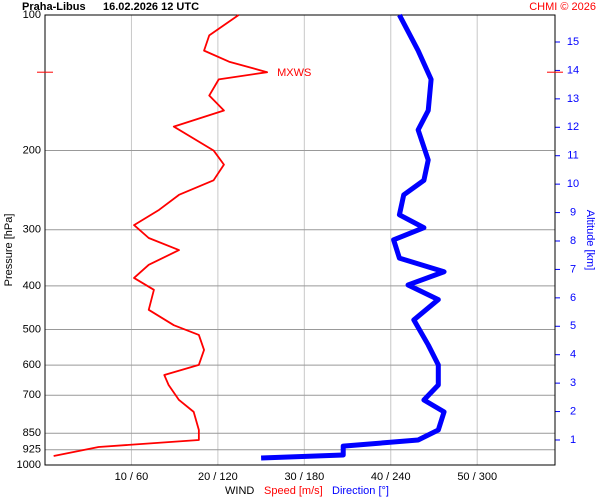 The image size is (600, 500). What do you see at coordinates (590, 240) in the screenshot?
I see `y2-axis-label: Altitude [km]` at bounding box center [590, 240].